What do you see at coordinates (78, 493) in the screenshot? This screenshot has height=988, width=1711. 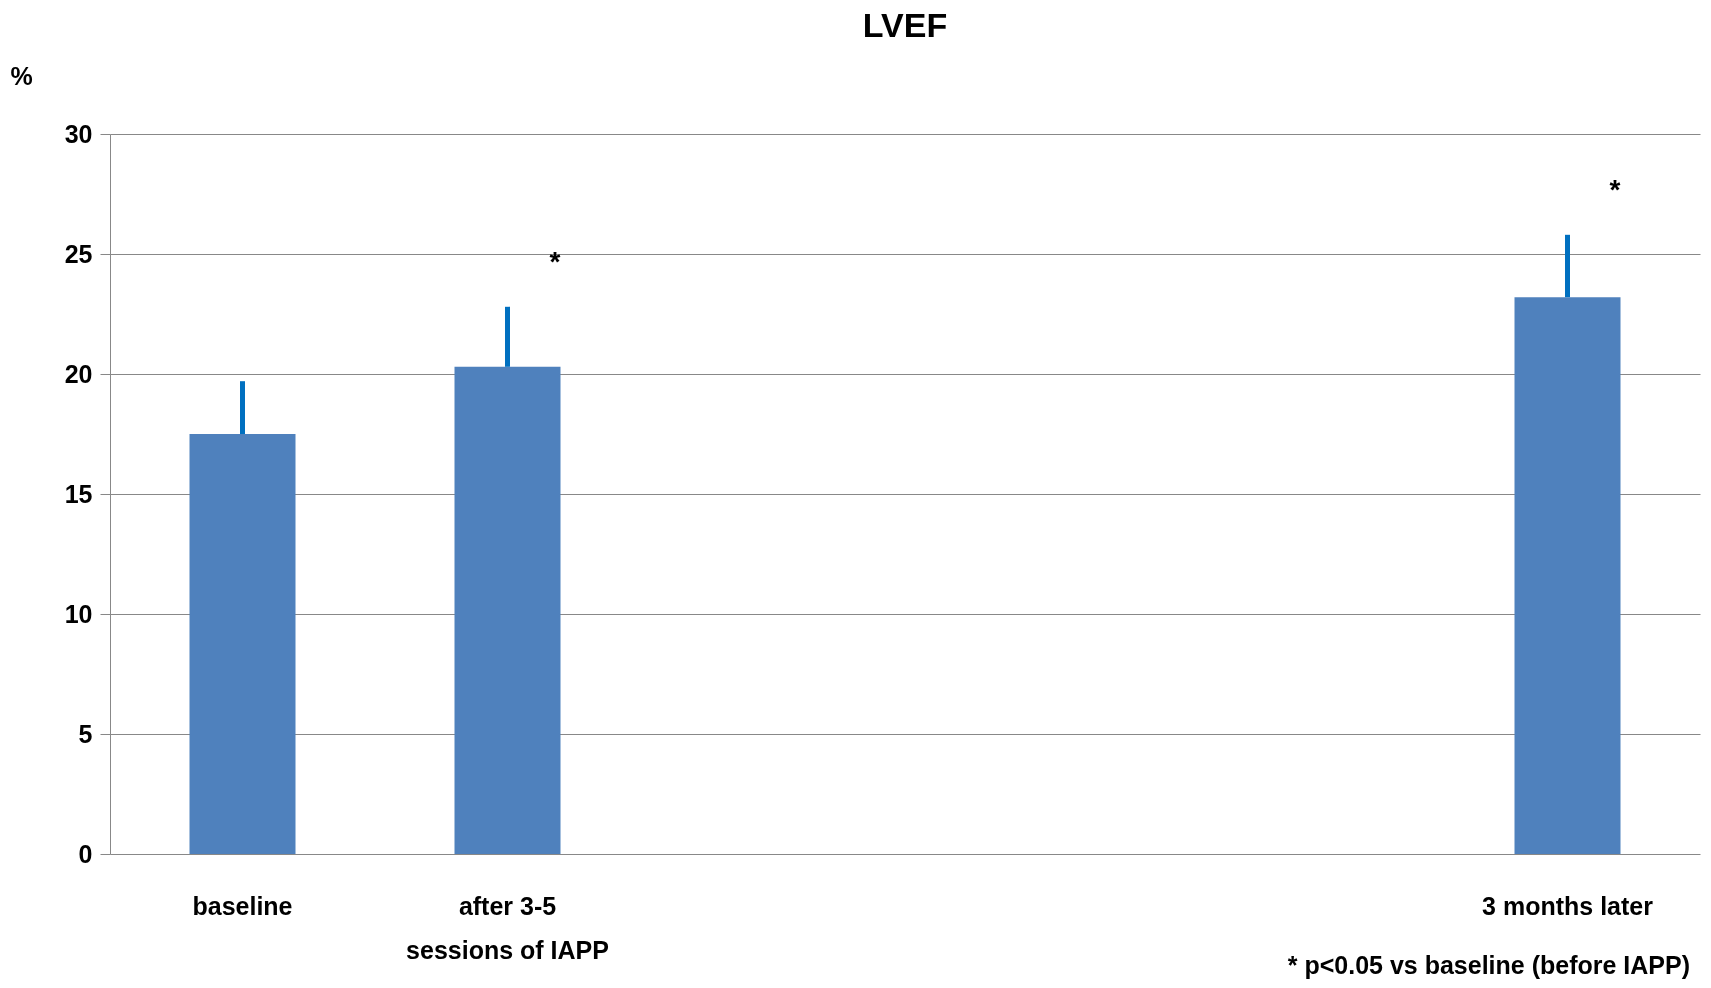 I see `y-tick-label: 15` at bounding box center [78, 493].